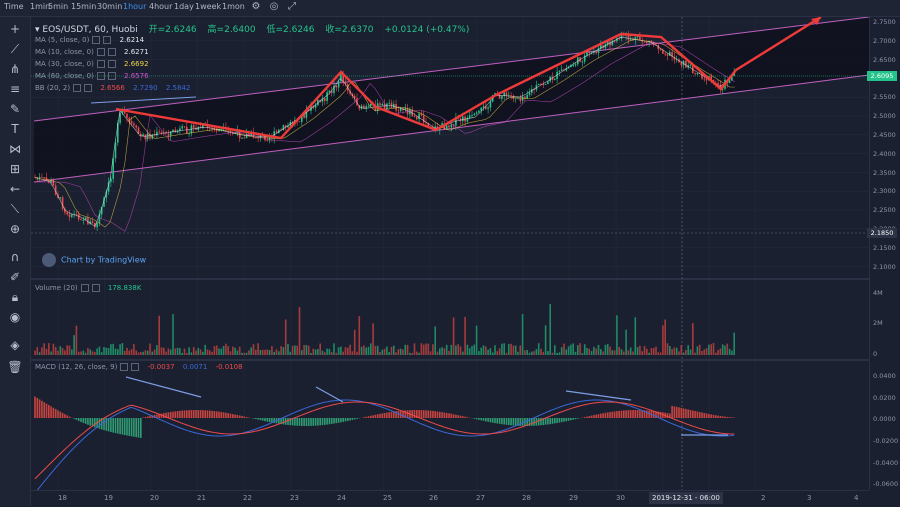  Describe the element at coordinates (83, 6) in the screenshot. I see `interval-15min: 15min` at that location.